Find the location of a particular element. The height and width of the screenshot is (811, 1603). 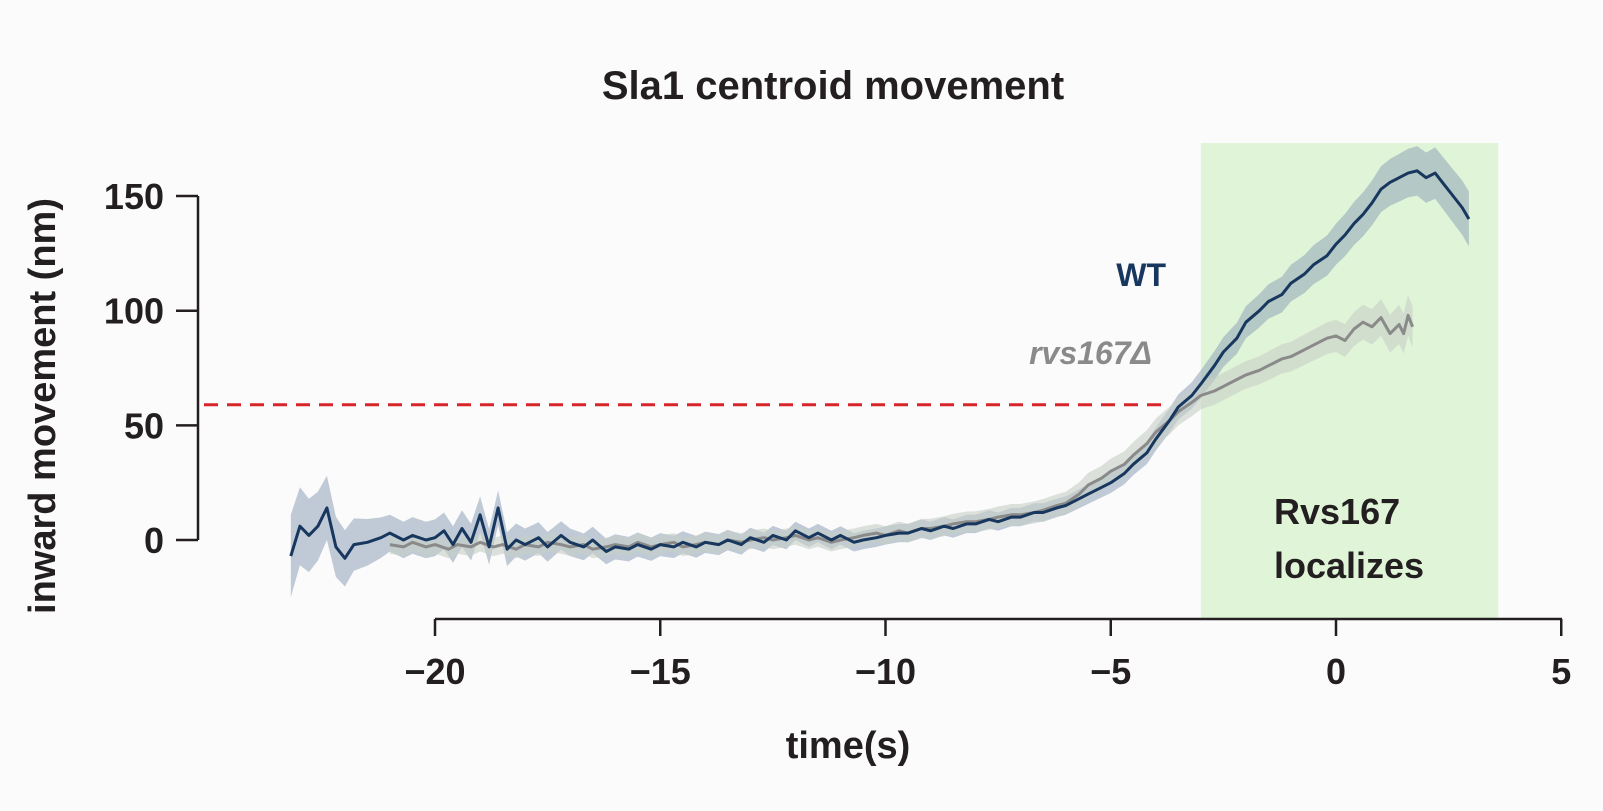

x-tick-label: 5 is located at coordinates (1561, 671).